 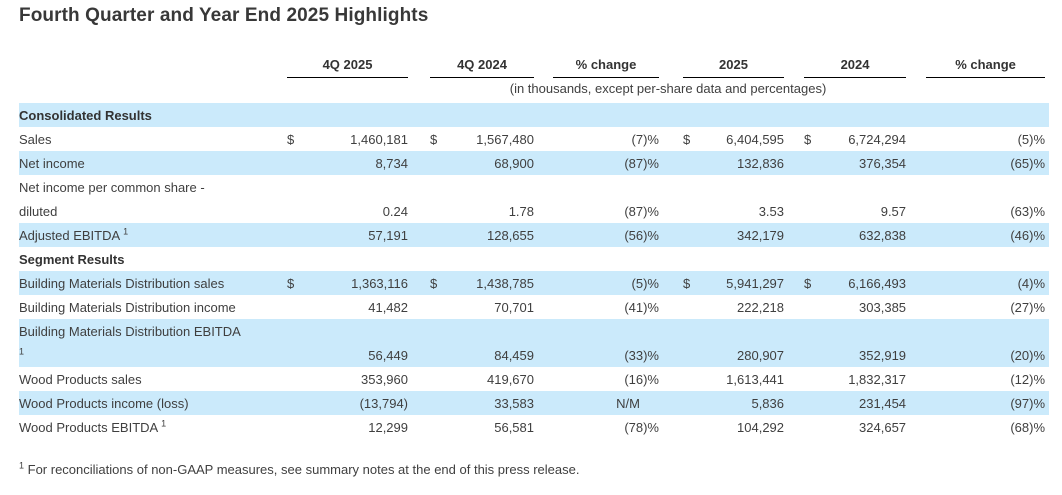 What do you see at coordinates (521, 211) in the screenshot?
I see `cell-value-4q-2024: 1.78` at bounding box center [521, 211].